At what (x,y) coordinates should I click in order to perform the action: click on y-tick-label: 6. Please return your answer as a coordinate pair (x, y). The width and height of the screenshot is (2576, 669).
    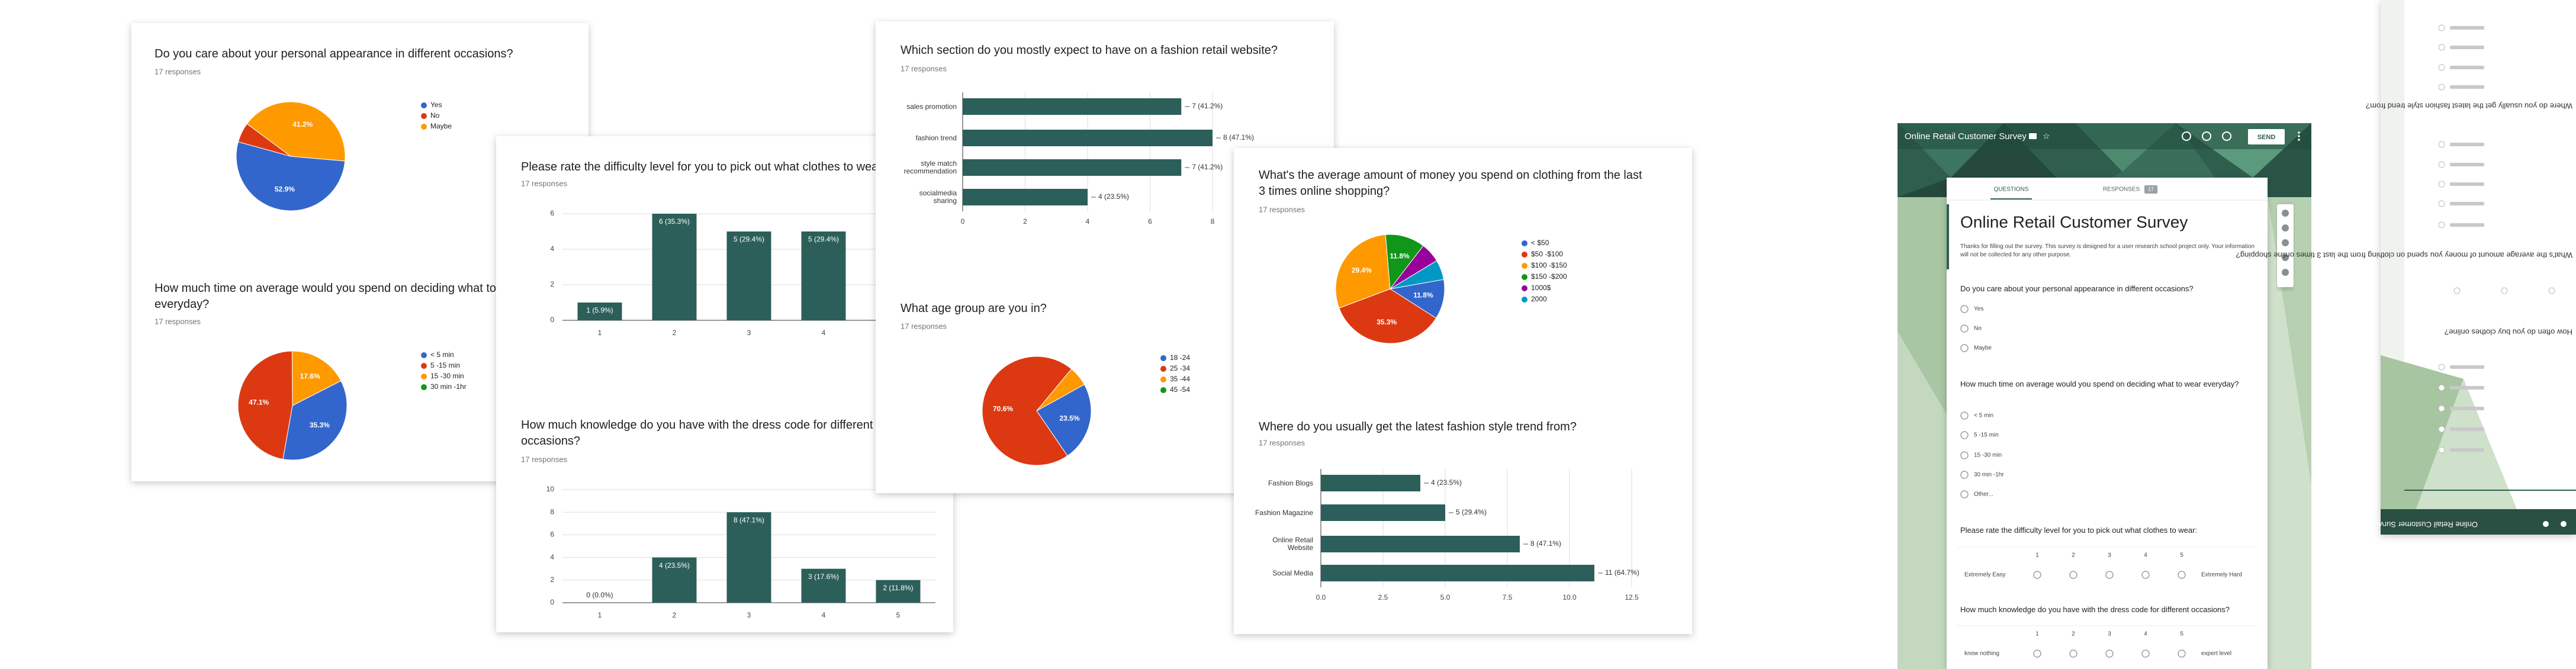
    Looking at the image, I should click on (552, 213).